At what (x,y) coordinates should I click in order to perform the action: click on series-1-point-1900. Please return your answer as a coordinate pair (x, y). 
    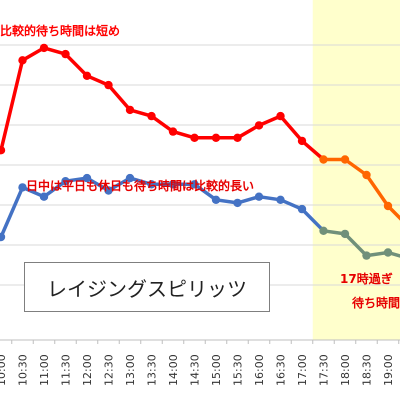
    Looking at the image, I should click on (388, 252).